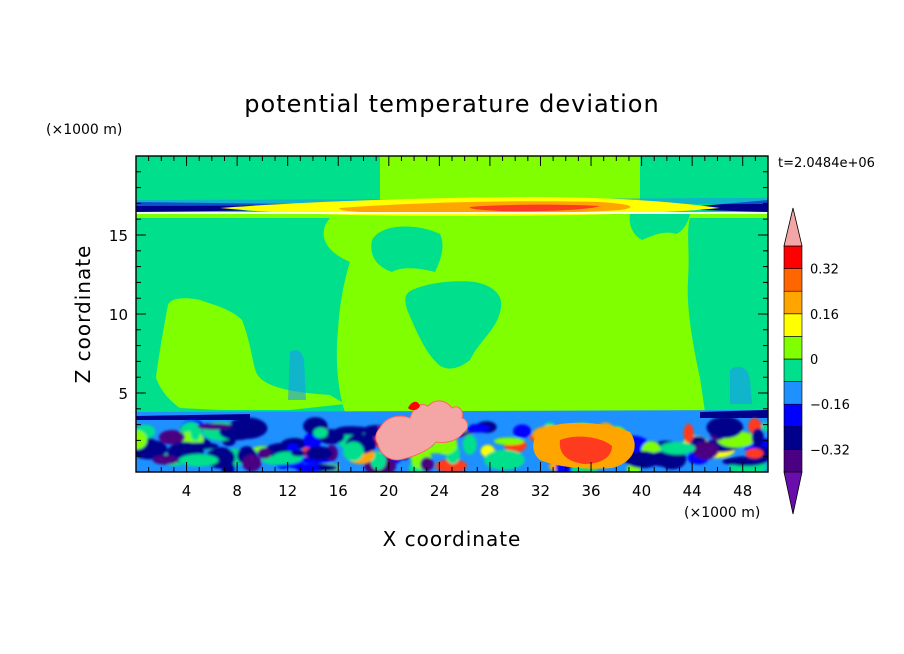  I want to click on colorbar-tick-label: −0.16, so click(830, 405).